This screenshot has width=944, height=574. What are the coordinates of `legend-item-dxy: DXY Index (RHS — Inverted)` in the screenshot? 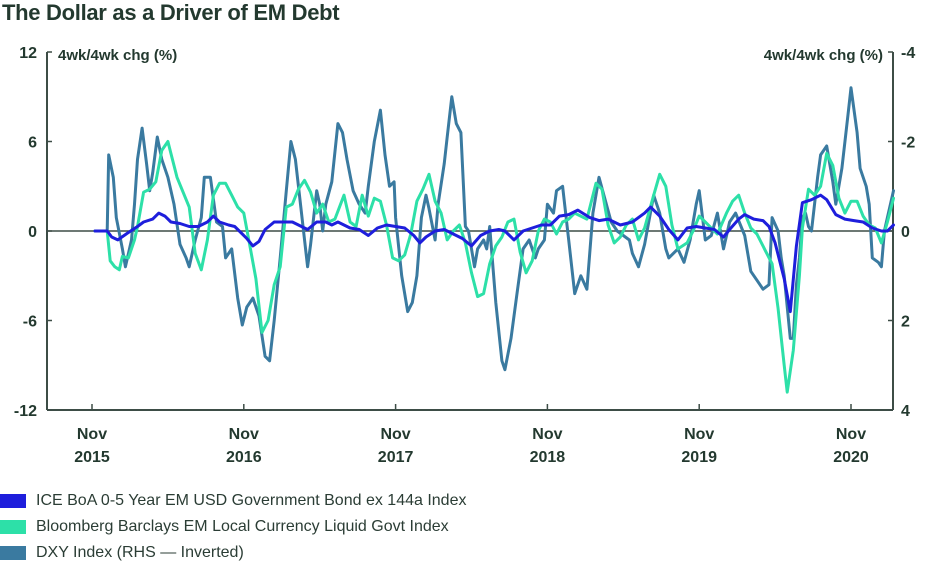 It's located at (233, 553).